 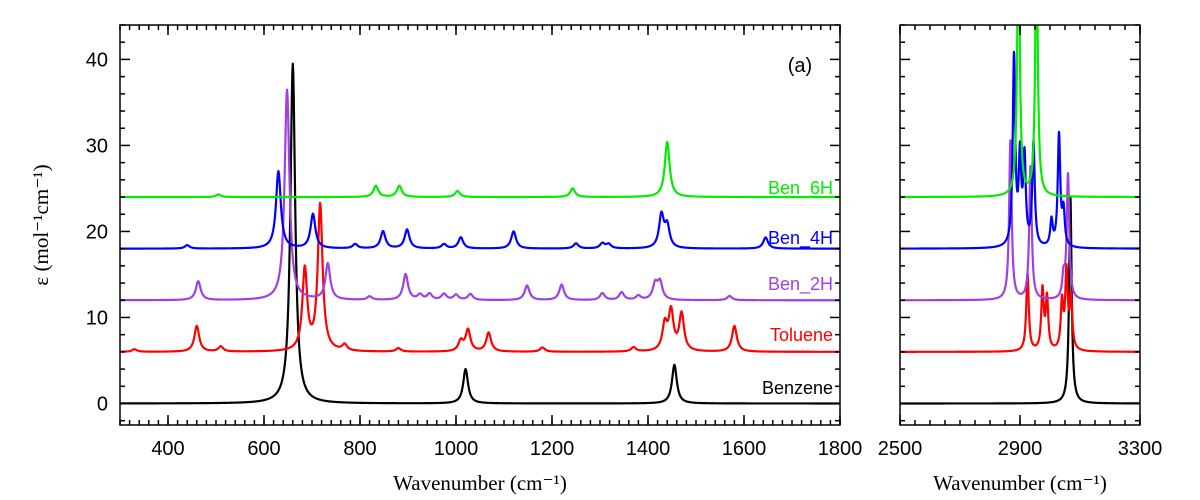 I want to click on y-axis-title: ε (mol⁻¹cm⁻¹), so click(x=41, y=224).